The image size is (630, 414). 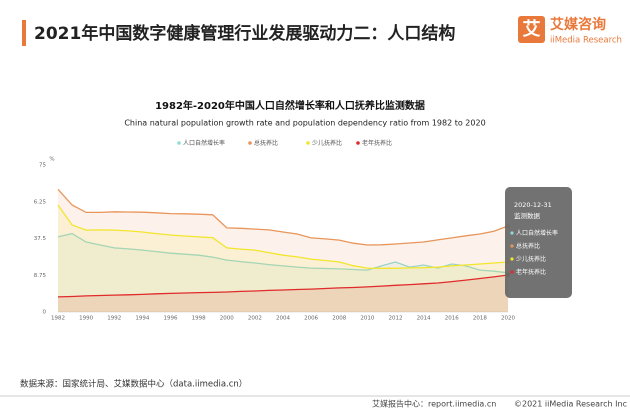 I want to click on x-tick-label: 1996, so click(x=171, y=319).